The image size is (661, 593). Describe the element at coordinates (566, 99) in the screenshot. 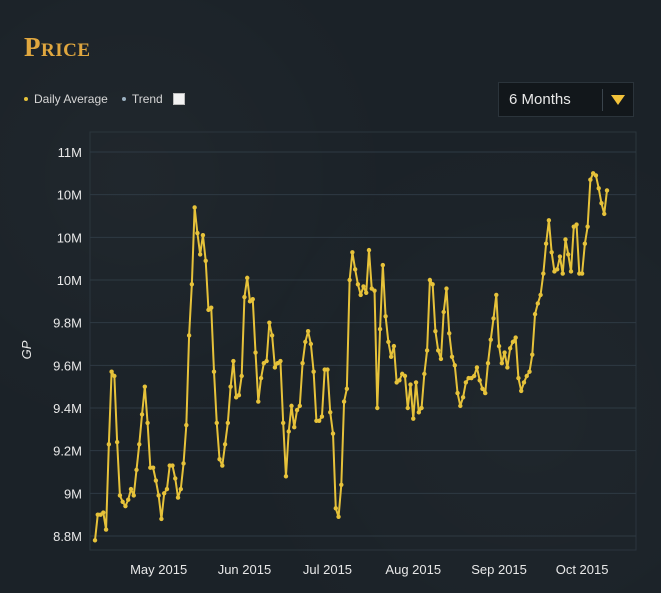

I see `time-range-dropdown: 6 Months` at that location.